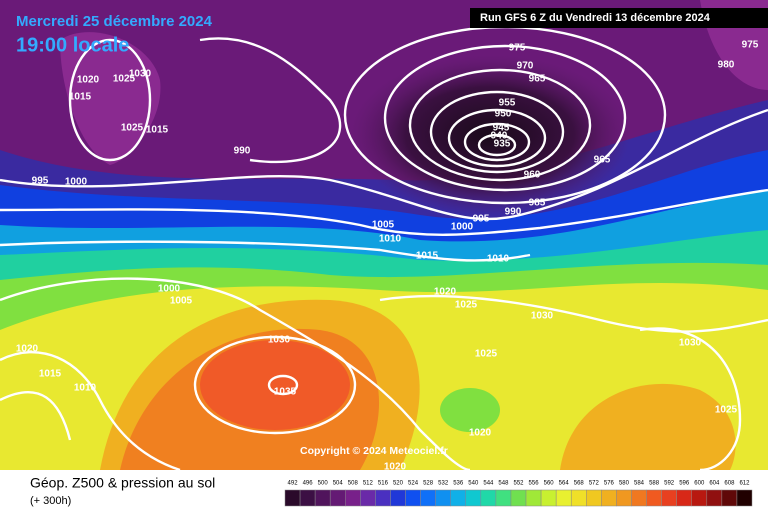  Describe the element at coordinates (499, 136) in the screenshot. I see `isobar-label: 940` at that location.